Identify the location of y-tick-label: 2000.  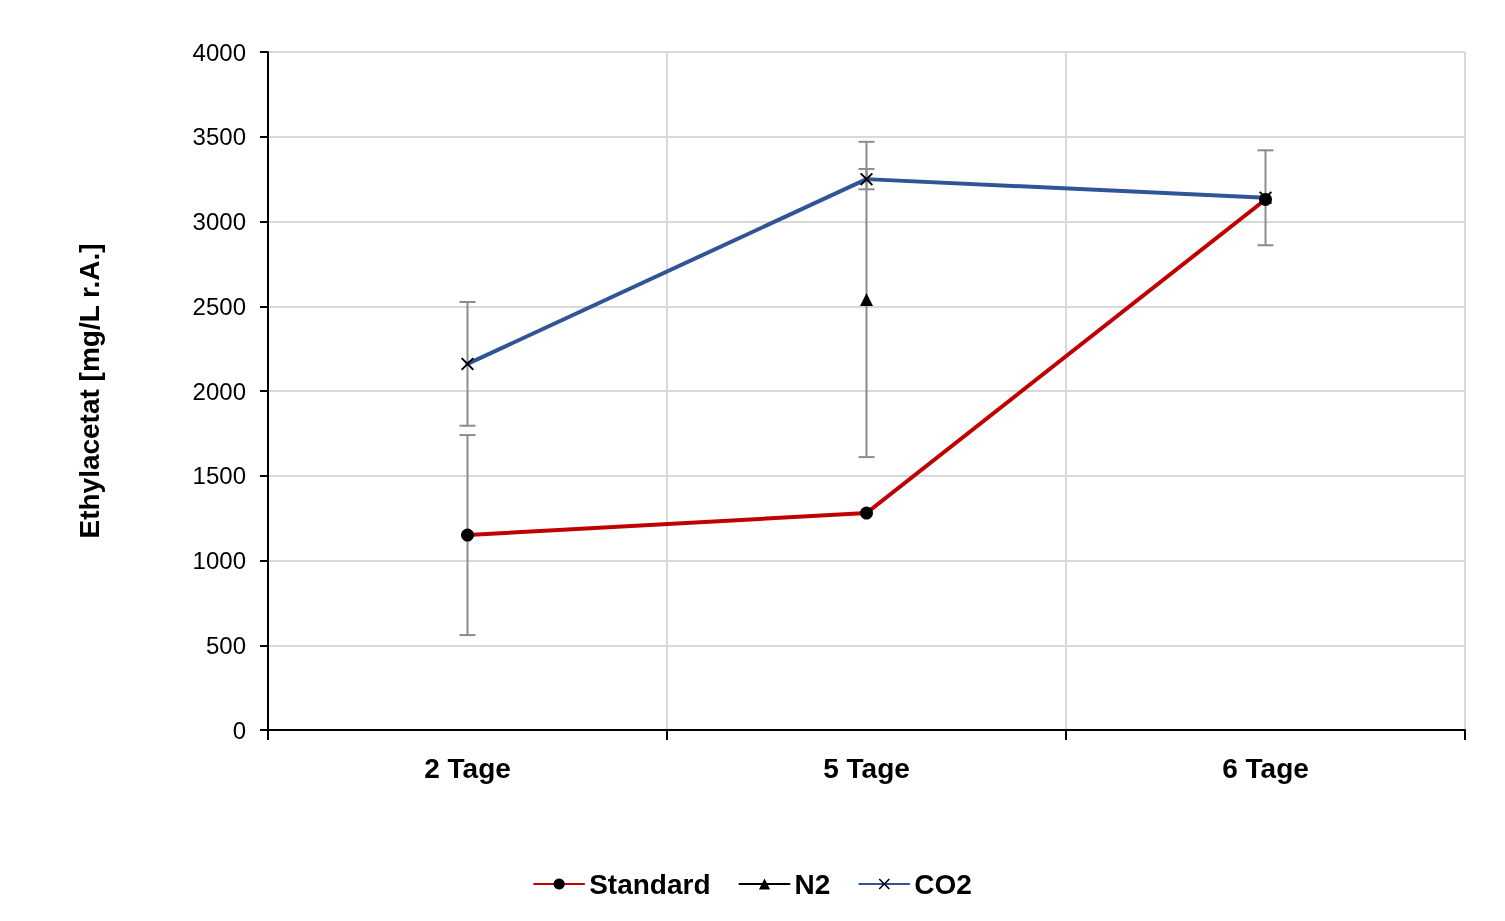
(219, 391).